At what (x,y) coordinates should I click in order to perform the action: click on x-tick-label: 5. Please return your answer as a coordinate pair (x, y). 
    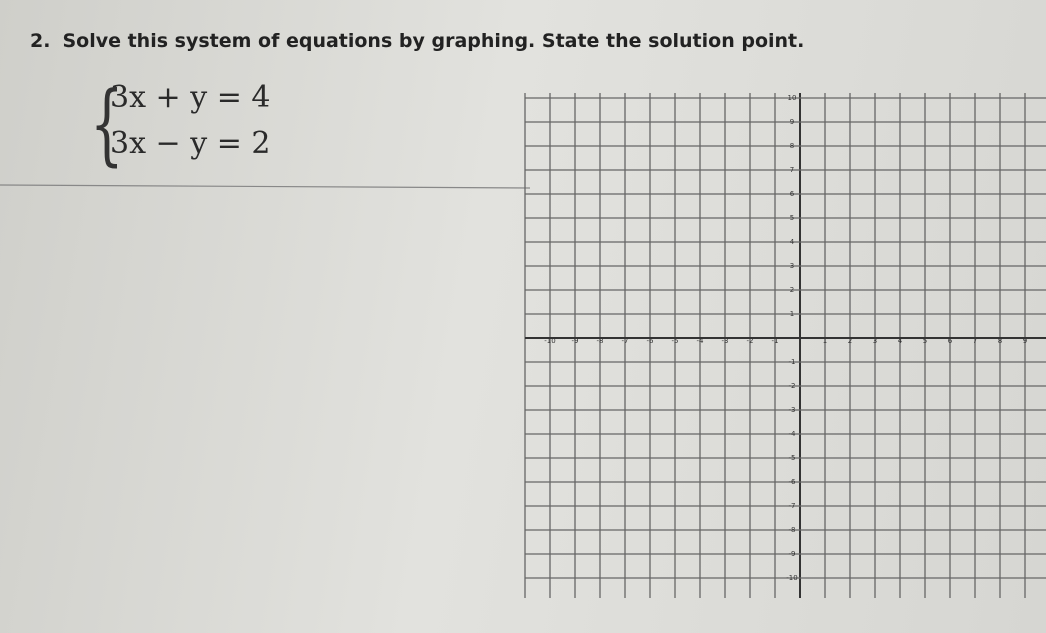
    Looking at the image, I should click on (925, 341).